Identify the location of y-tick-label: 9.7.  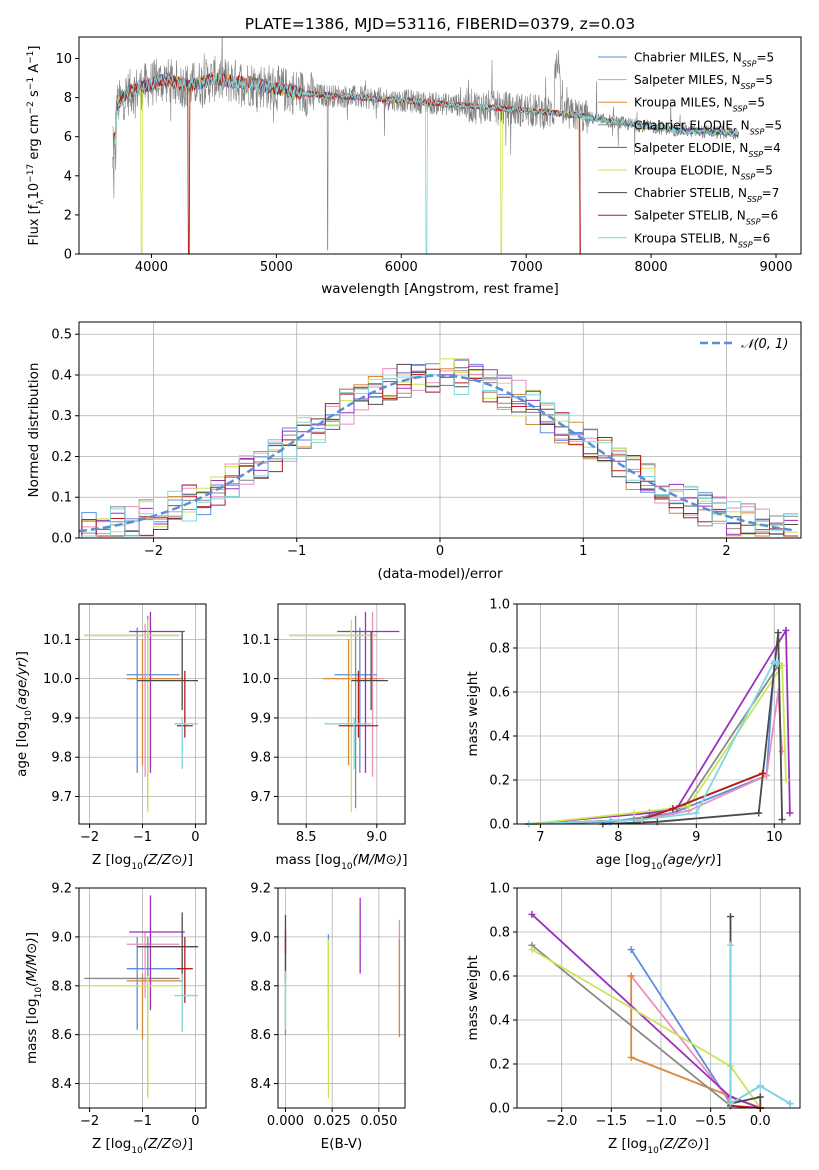
(260, 797).